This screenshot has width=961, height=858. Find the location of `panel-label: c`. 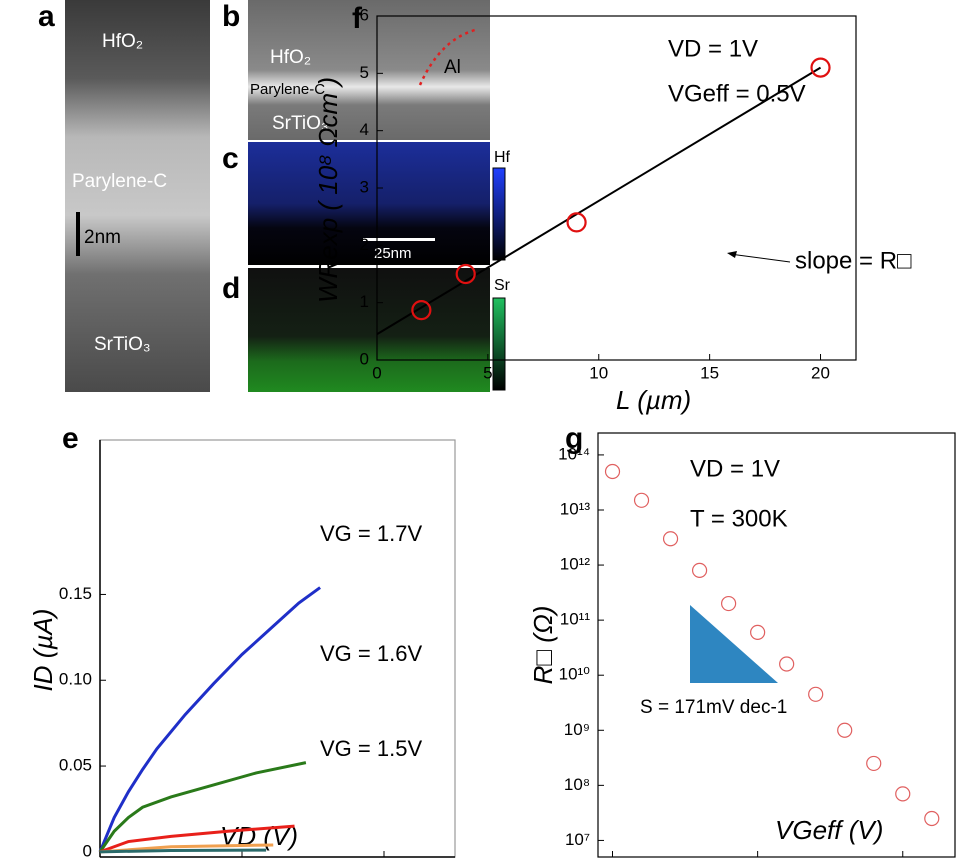

panel-label: c is located at coordinates (230, 158).